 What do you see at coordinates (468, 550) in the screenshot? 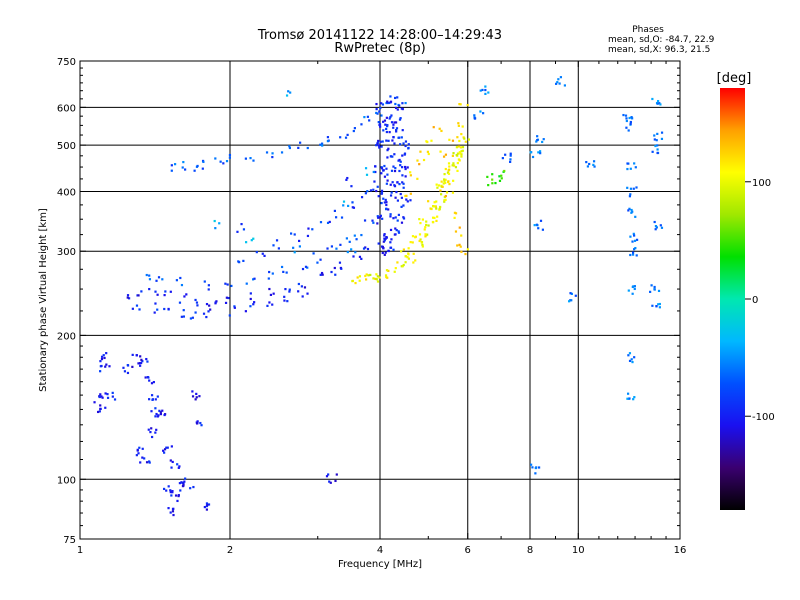
I see `x-tick-label: 6` at bounding box center [468, 550].